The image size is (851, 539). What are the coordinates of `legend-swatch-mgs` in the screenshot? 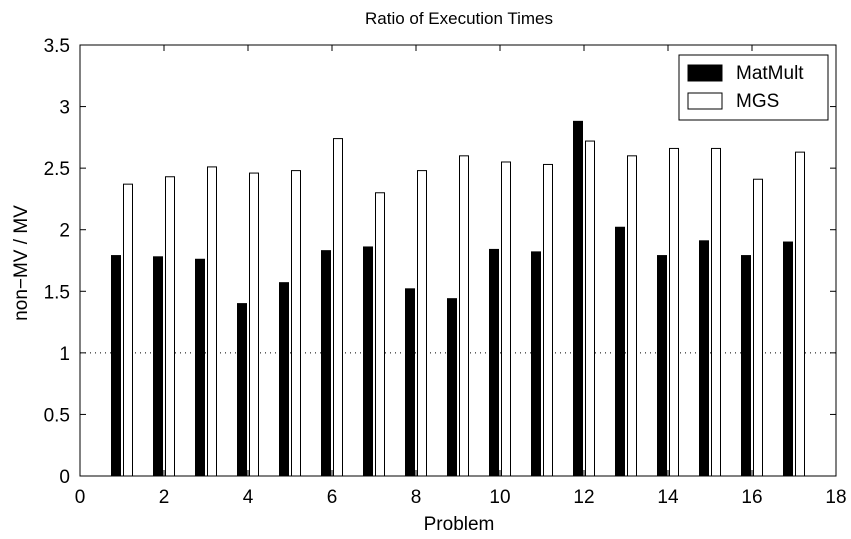 It's located at (705, 101).